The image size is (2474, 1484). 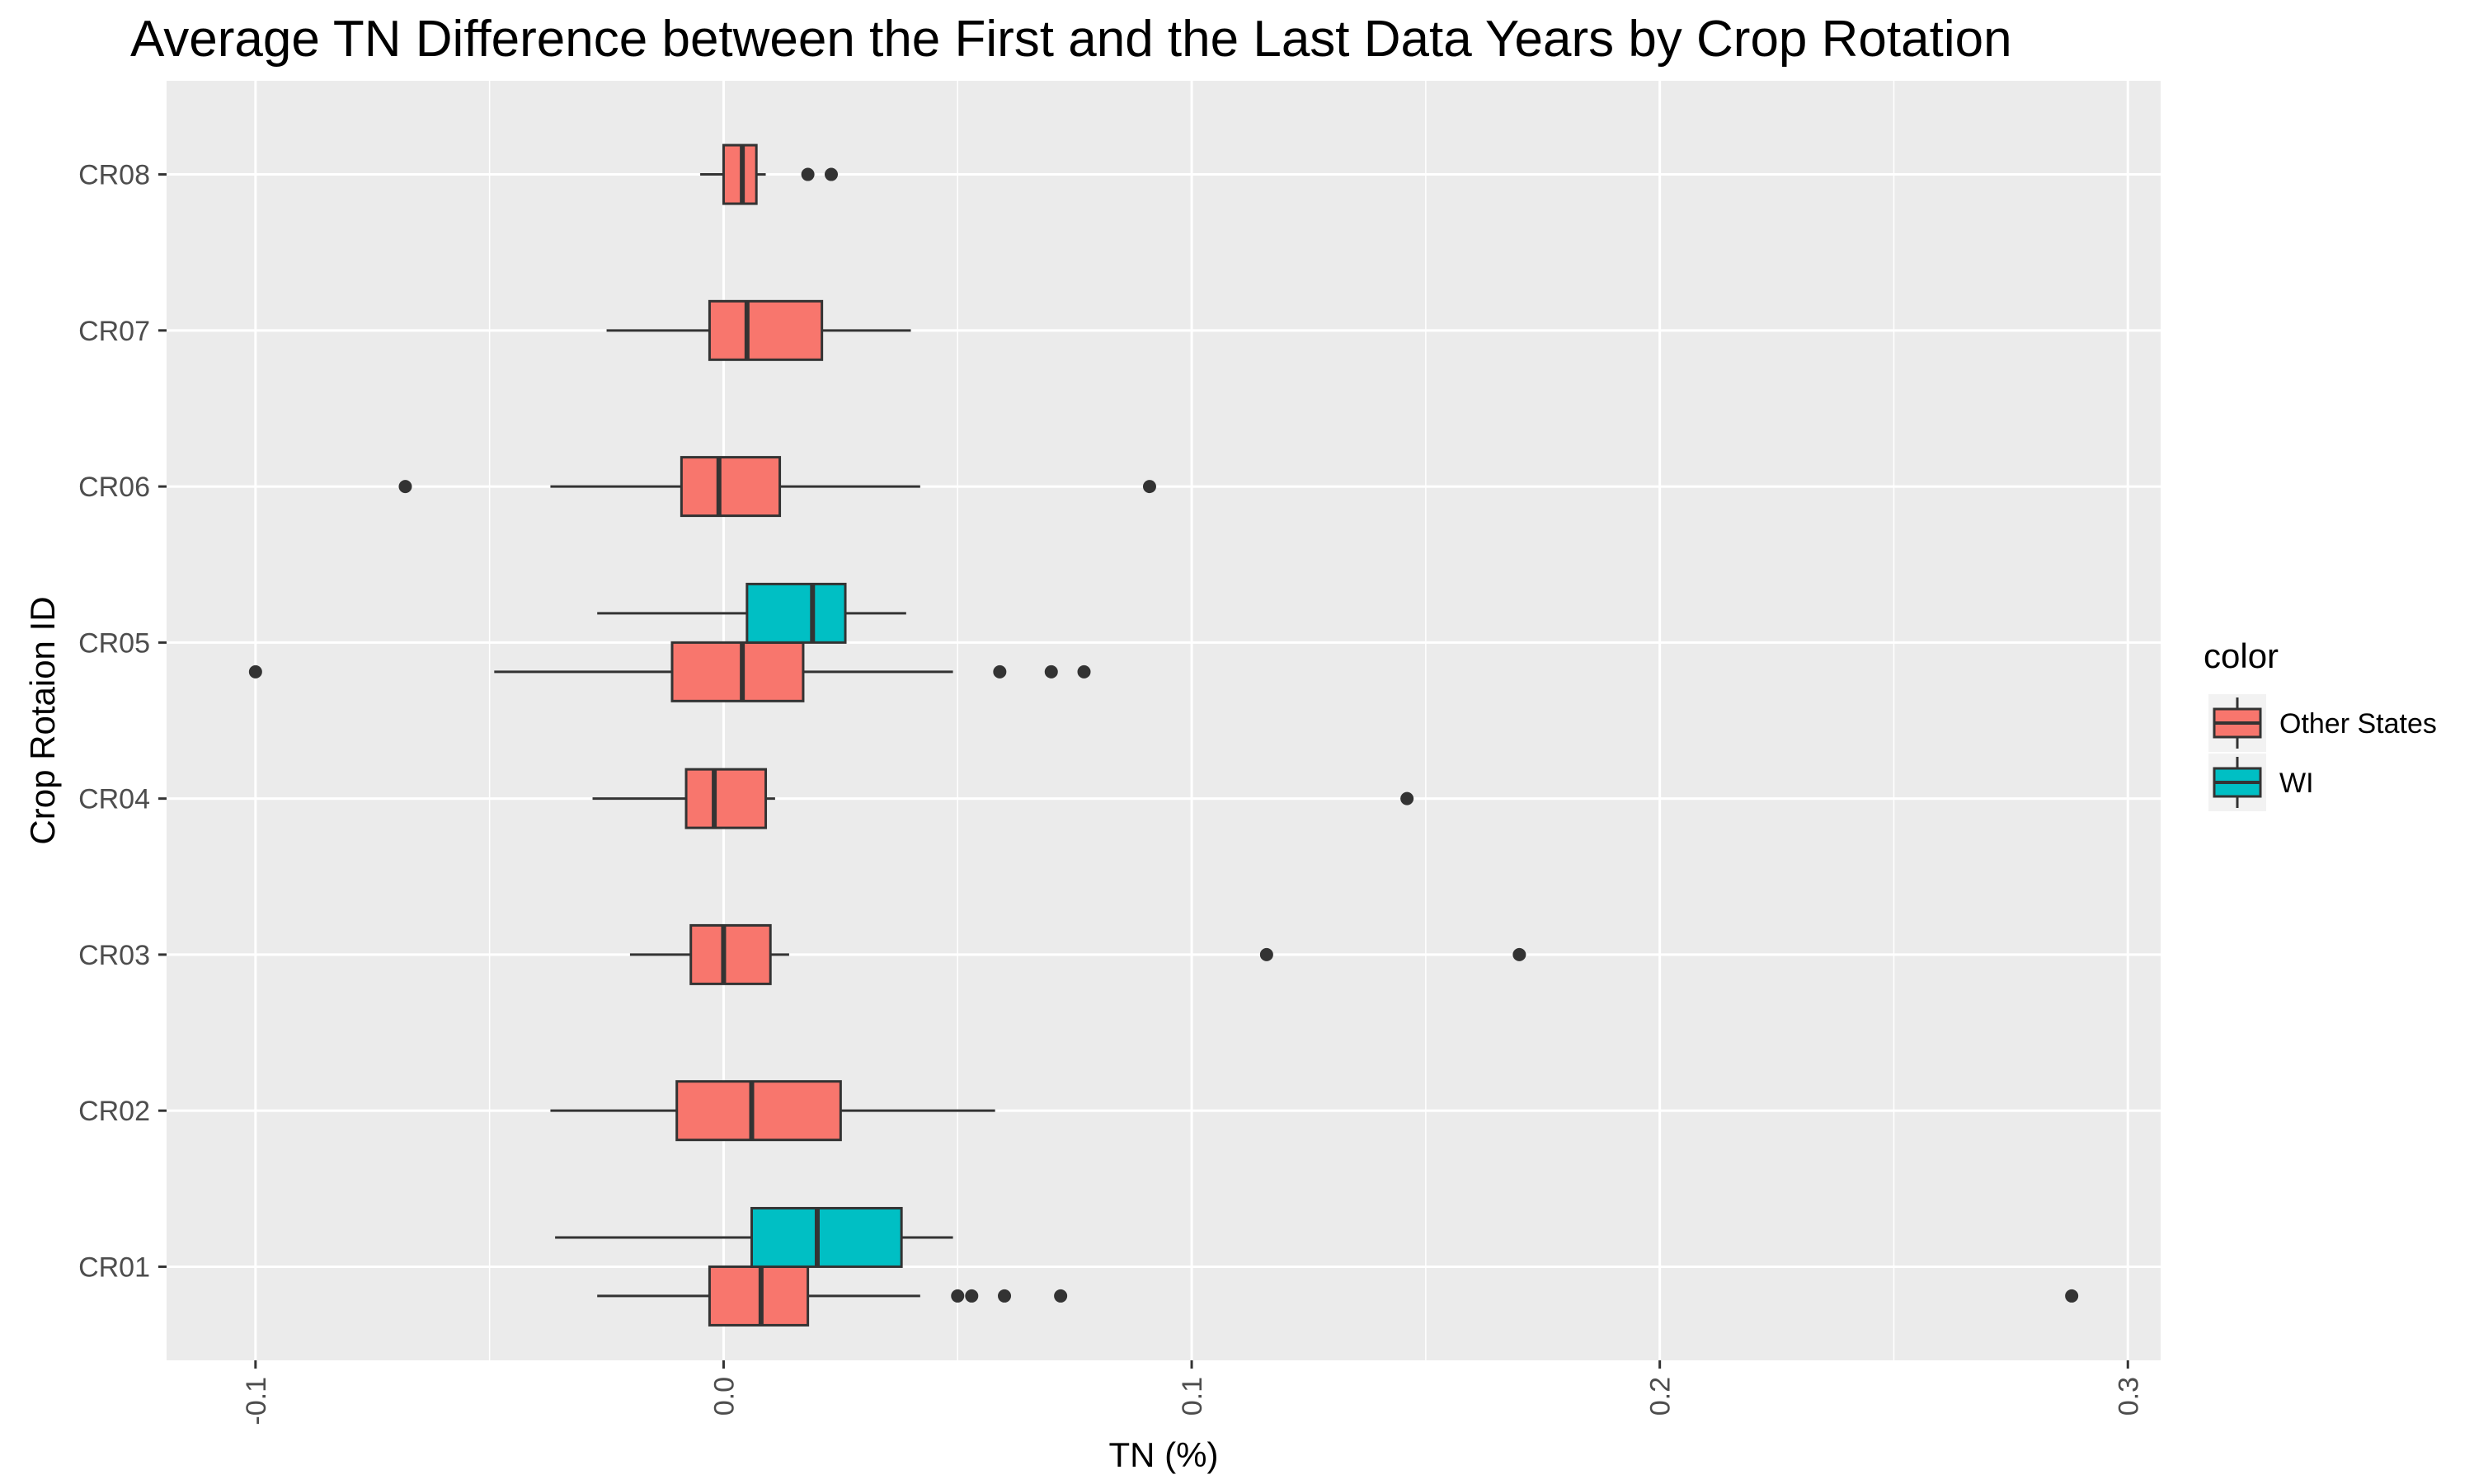 What do you see at coordinates (114, 1267) in the screenshot?
I see `y-tick-label: CR01` at bounding box center [114, 1267].